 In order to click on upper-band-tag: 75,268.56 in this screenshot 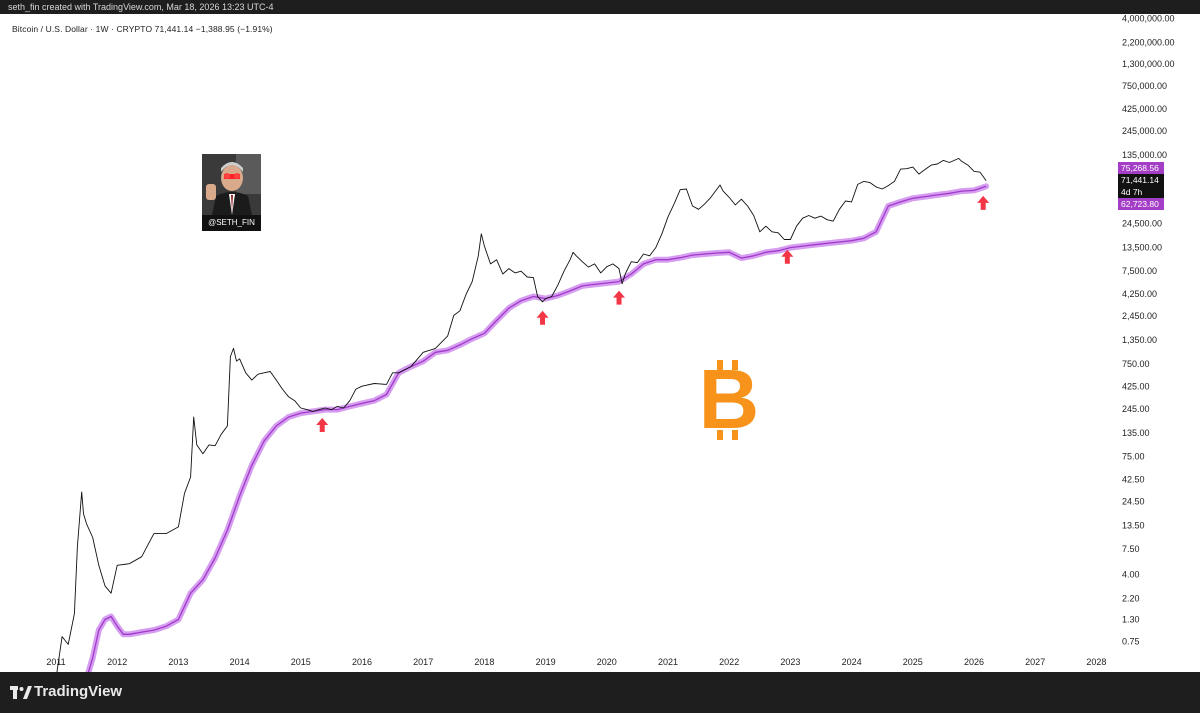, I will do `click(1141, 168)`.